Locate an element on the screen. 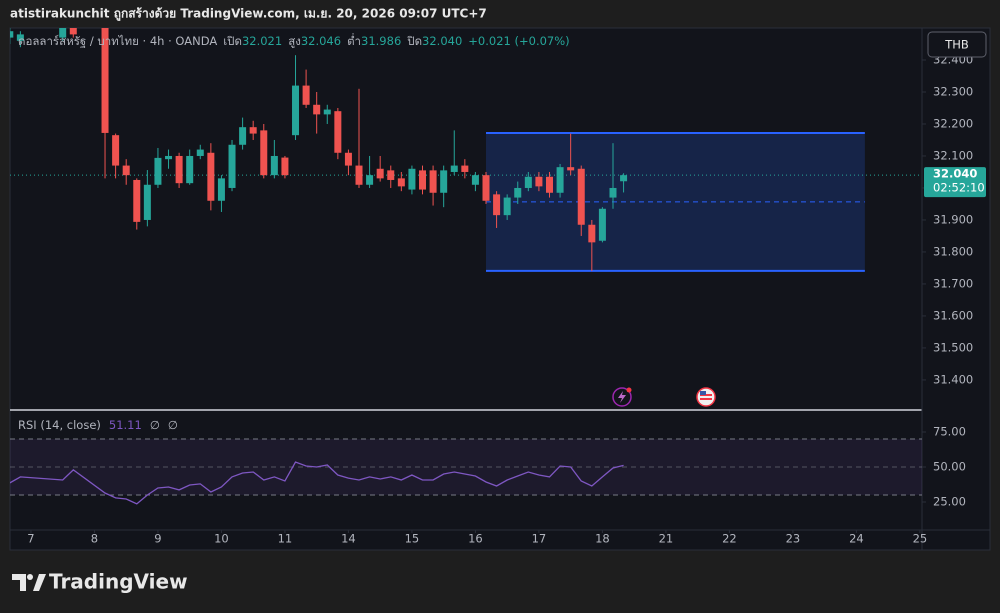  legend-low: 31.986 is located at coordinates (381, 41).